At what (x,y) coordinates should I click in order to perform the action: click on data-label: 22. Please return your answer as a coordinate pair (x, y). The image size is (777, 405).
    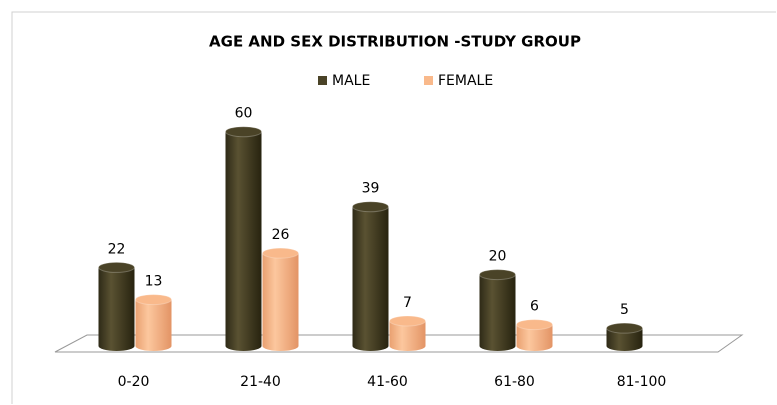
    Looking at the image, I should click on (117, 249).